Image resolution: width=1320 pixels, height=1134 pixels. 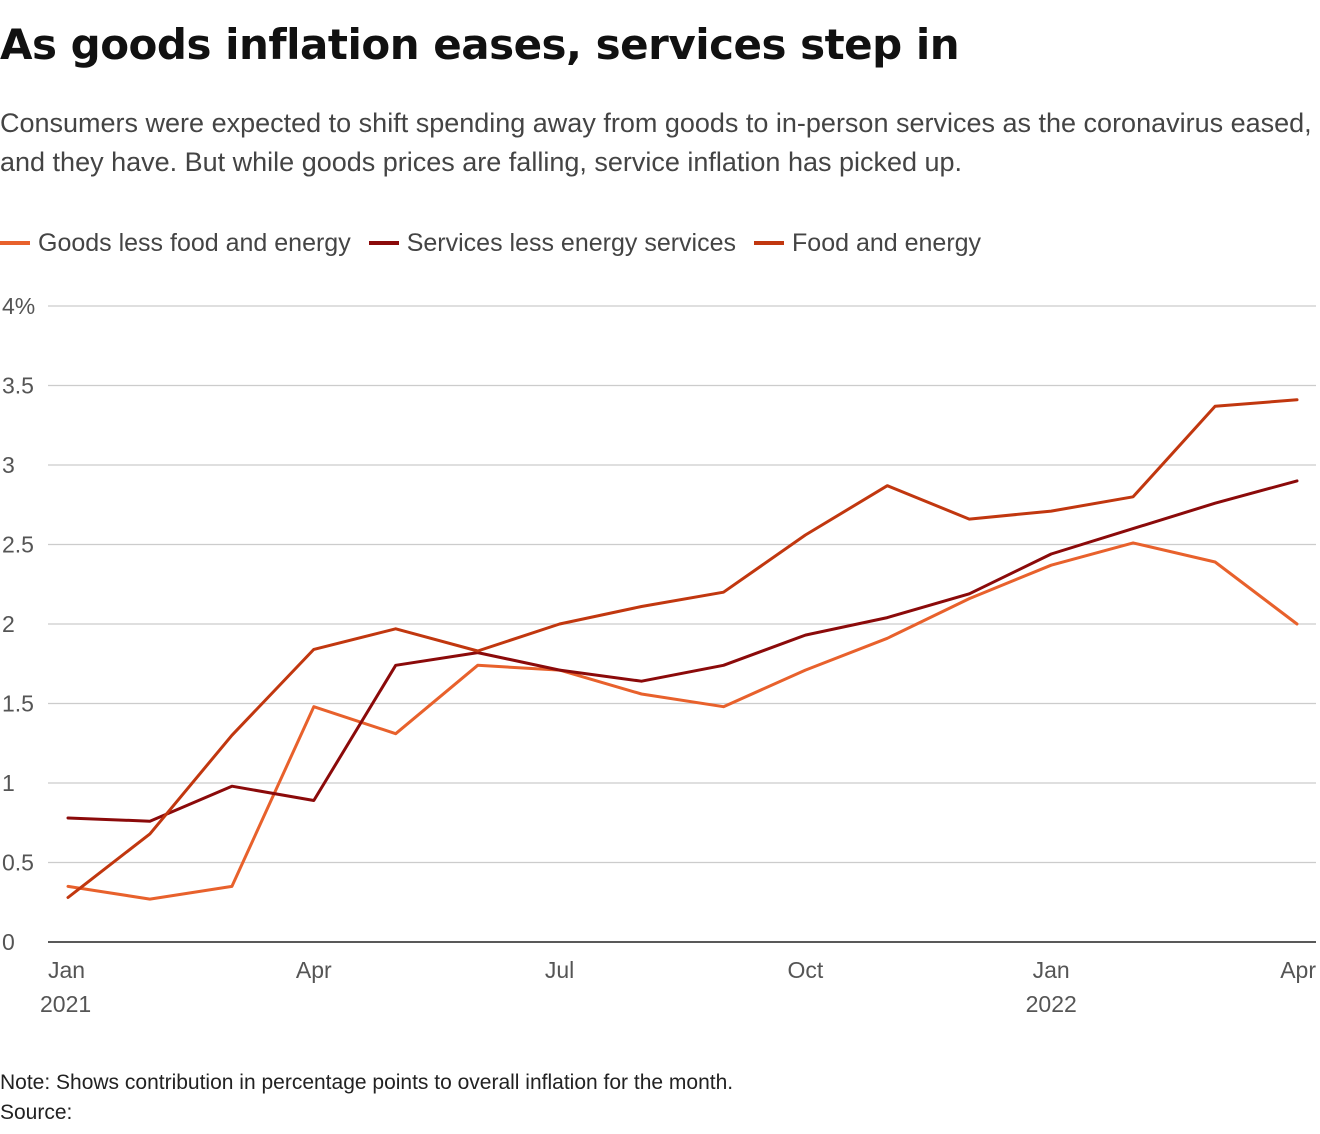 I want to click on y-tick-label: 2.5, so click(x=18, y=545).